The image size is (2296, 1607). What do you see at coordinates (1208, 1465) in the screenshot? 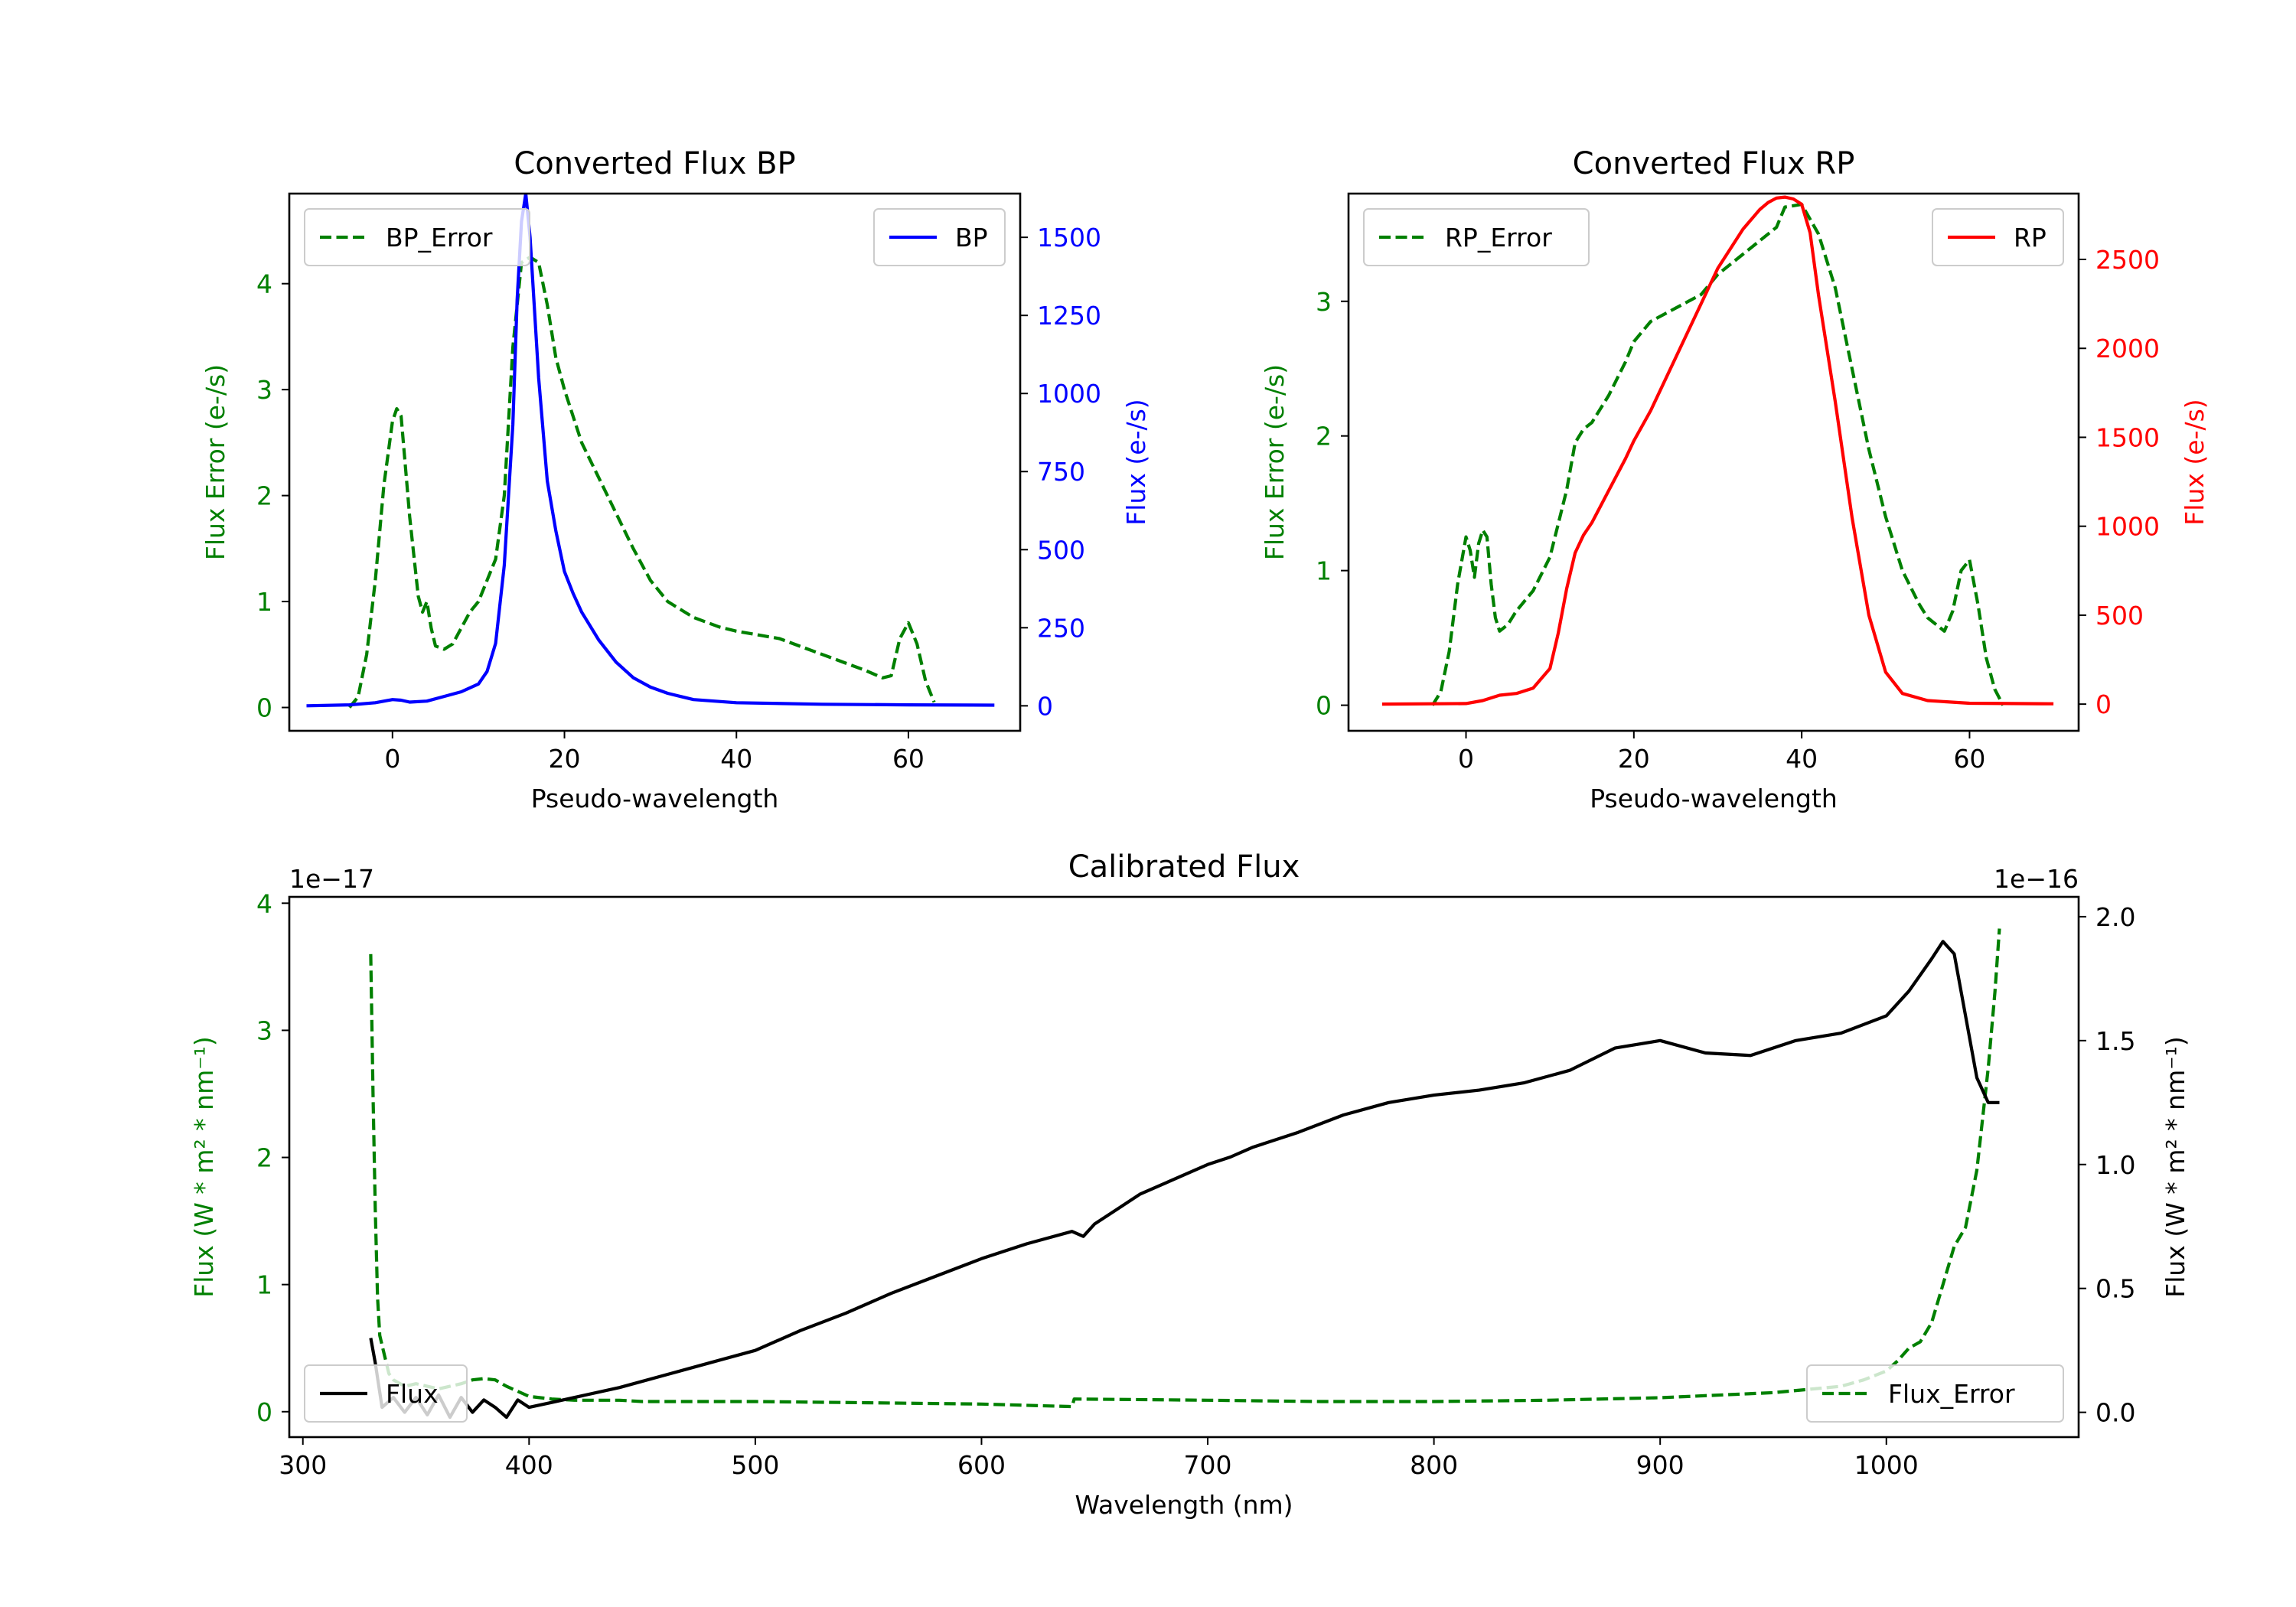
I see `x-tick-label: 700` at bounding box center [1208, 1465].